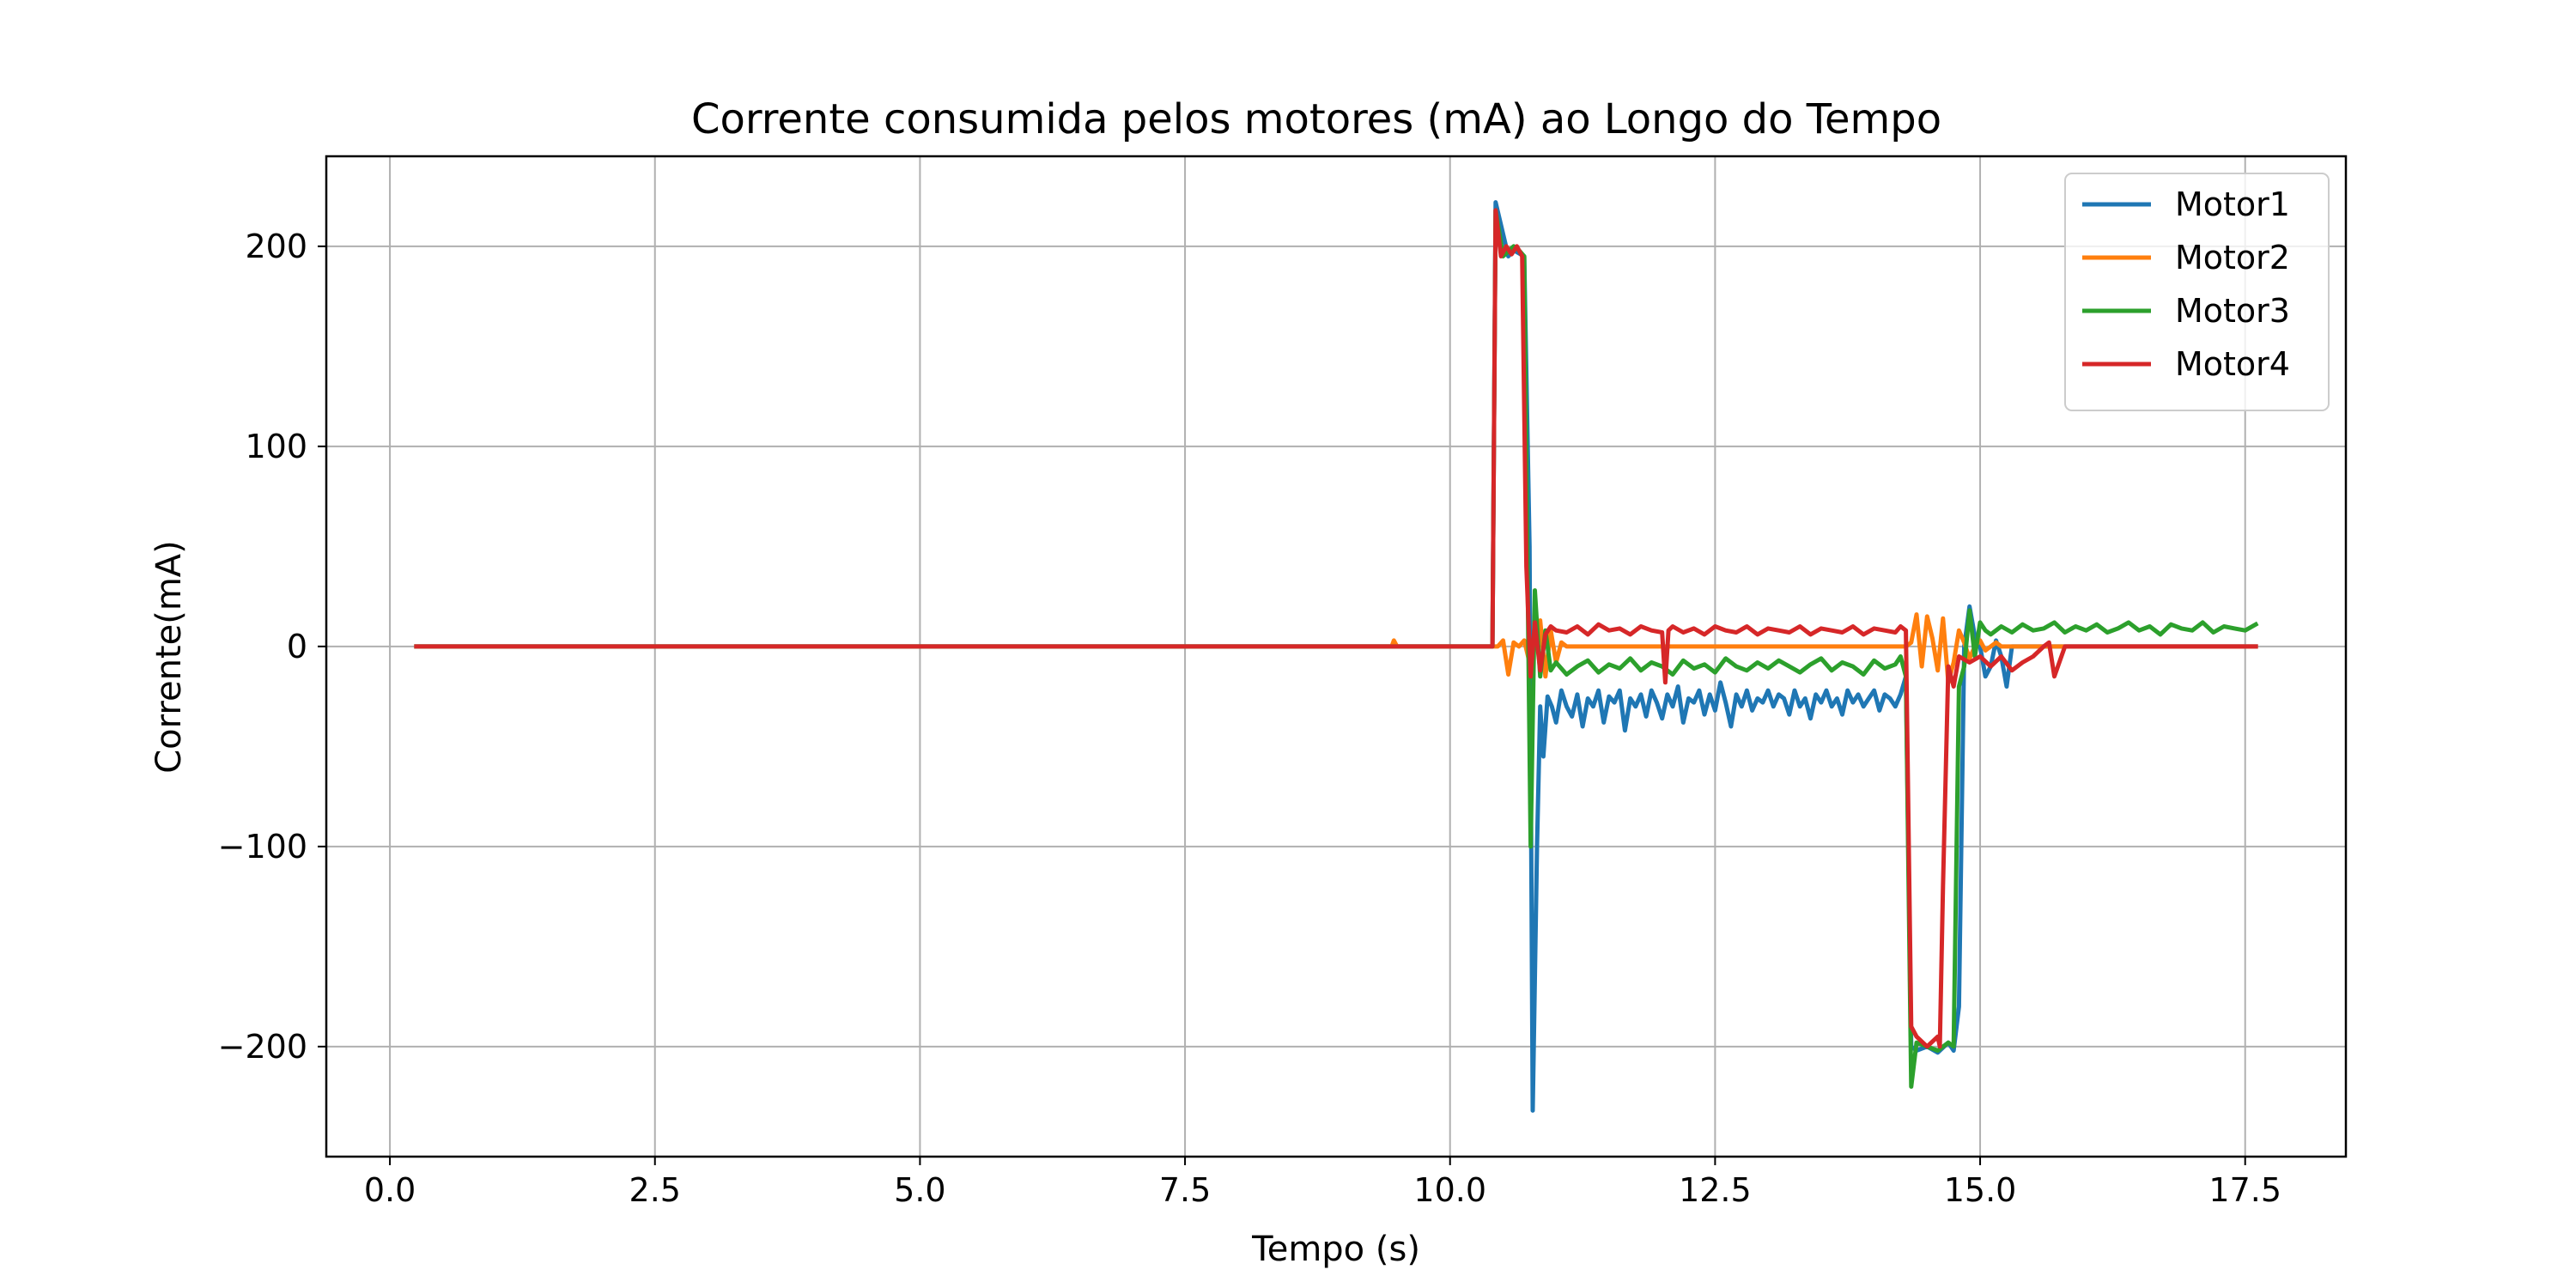  Describe the element at coordinates (2232, 258) in the screenshot. I see `legend-label: Motor2` at that location.